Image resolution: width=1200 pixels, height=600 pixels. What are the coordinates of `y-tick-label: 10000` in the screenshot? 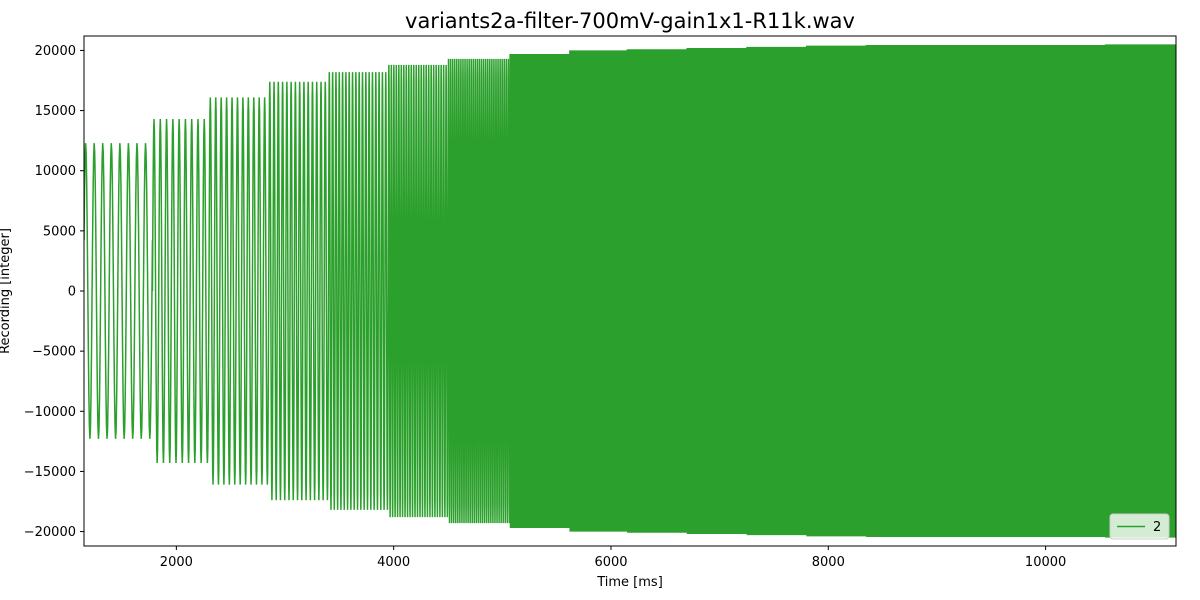 It's located at (55, 171).